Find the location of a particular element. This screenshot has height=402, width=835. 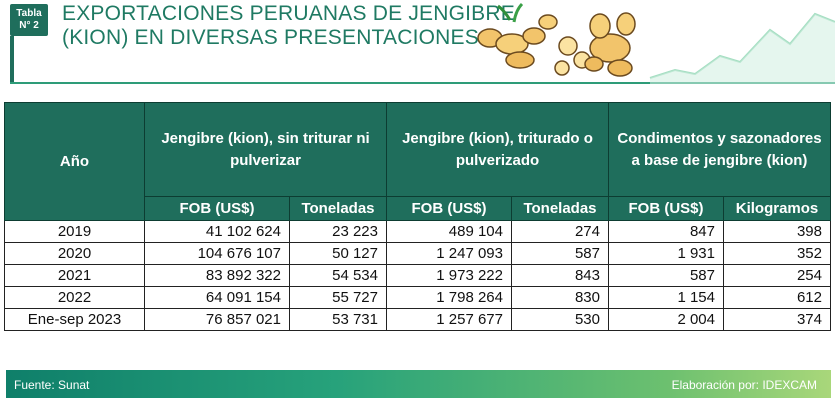

fob-unground-cell: 41 102 624 is located at coordinates (217, 231).